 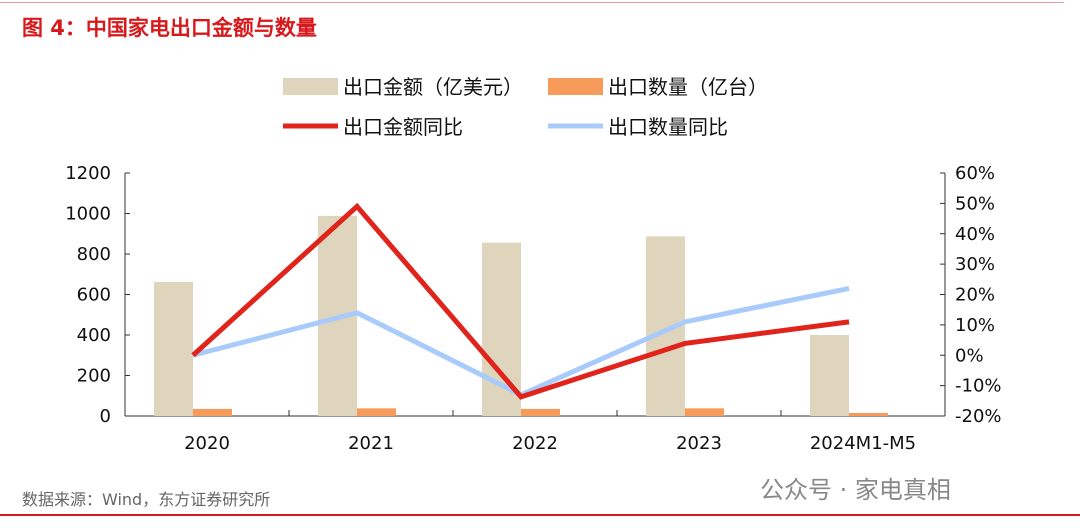 I want to click on legend-label: 出口数量（亿台）, so click(x=688, y=87).